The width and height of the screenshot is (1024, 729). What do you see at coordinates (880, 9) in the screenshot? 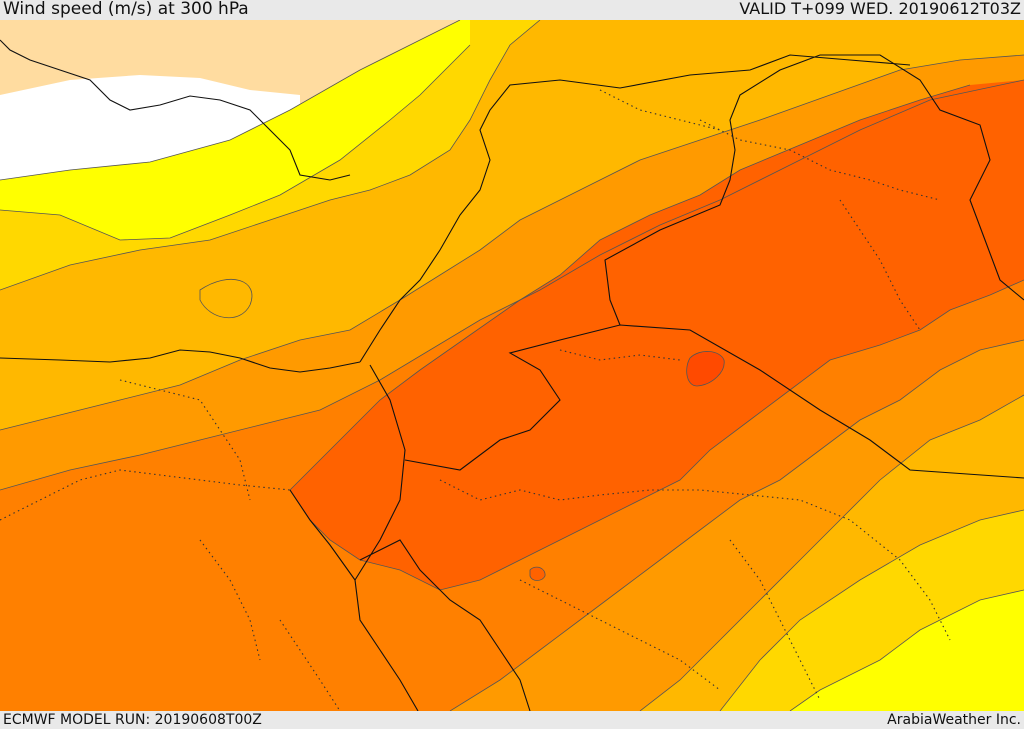
I see `valid-time: VALID T+099 WED. 20190612T03Z` at bounding box center [880, 9].